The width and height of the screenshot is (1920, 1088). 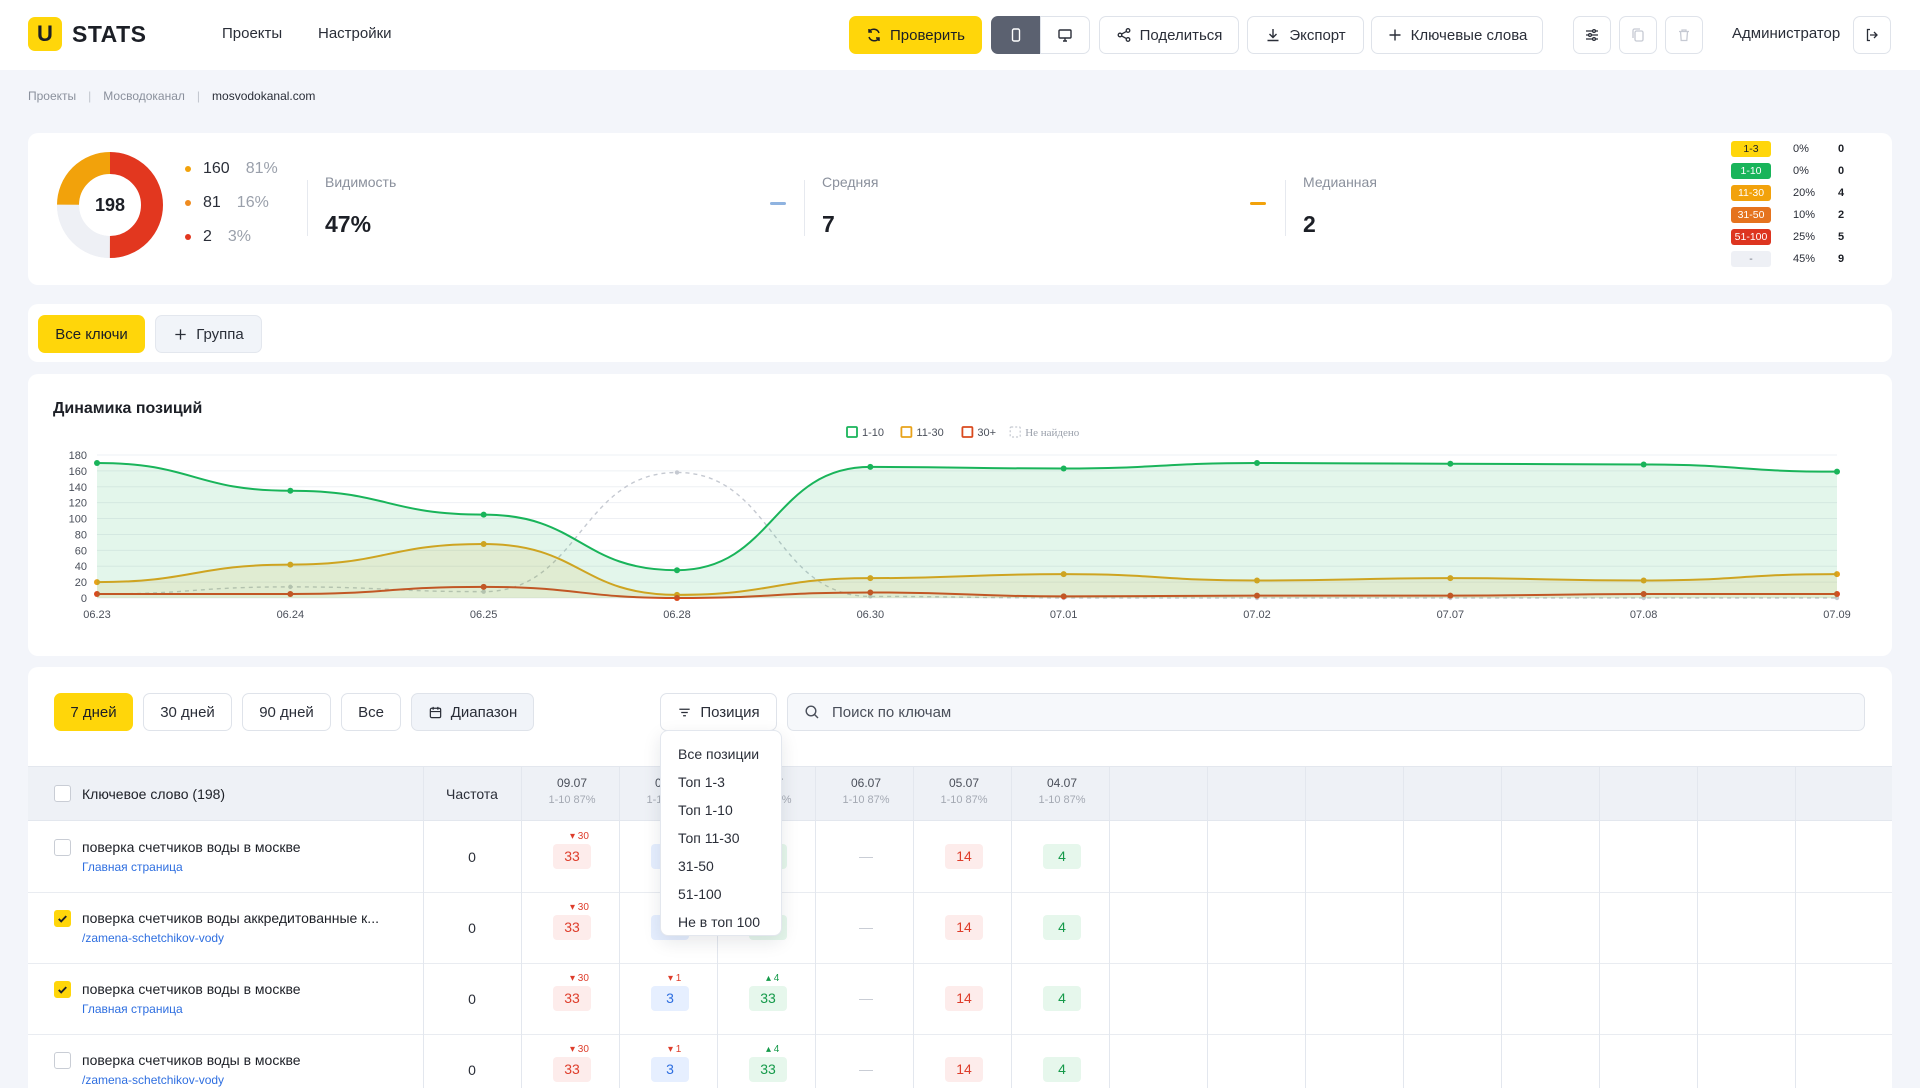 What do you see at coordinates (1169, 35) in the screenshot?
I see `share-button: Поделиться` at bounding box center [1169, 35].